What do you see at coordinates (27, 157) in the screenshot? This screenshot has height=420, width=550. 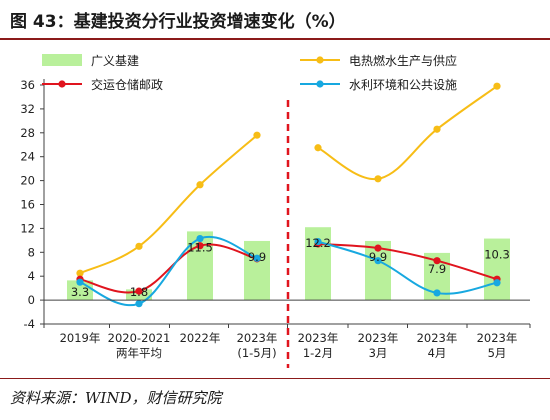 I see `y-tick-label: 24` at bounding box center [27, 157].